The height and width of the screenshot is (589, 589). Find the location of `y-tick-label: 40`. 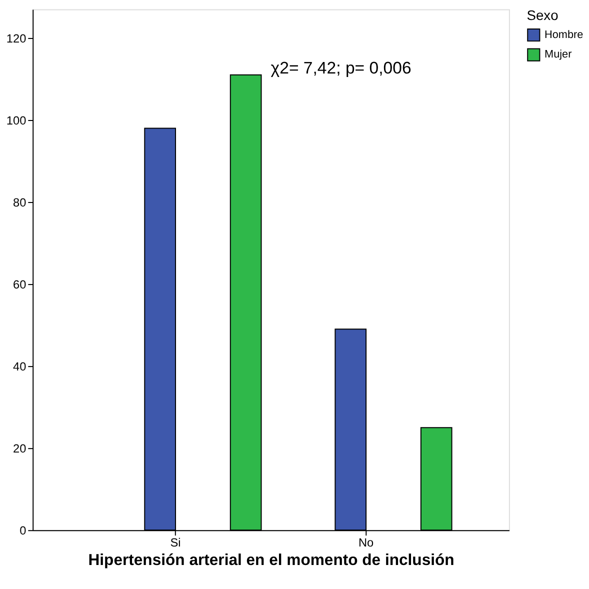

y-tick-label: 40 is located at coordinates (20, 367).